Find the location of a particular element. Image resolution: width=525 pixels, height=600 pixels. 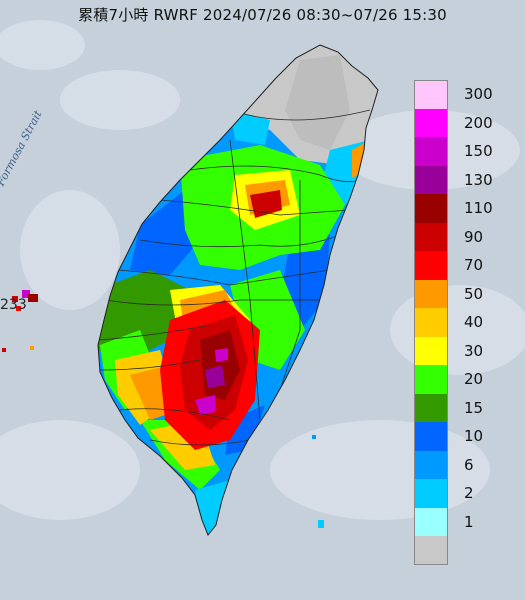

rainfall-legend is located at coordinates (431, 322).